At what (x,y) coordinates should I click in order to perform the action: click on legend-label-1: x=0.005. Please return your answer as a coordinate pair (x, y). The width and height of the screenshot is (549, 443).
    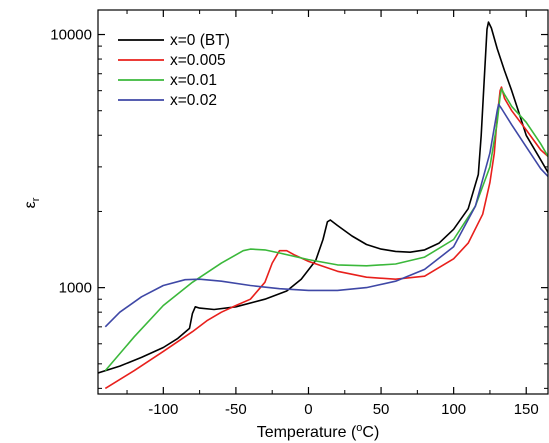
    Looking at the image, I should click on (198, 60).